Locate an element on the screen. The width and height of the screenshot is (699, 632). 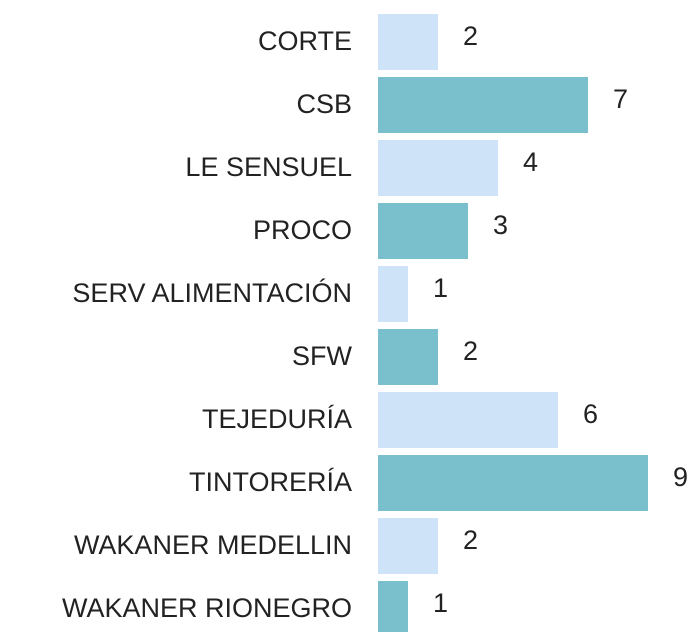
value-label: 4 is located at coordinates (530, 162).